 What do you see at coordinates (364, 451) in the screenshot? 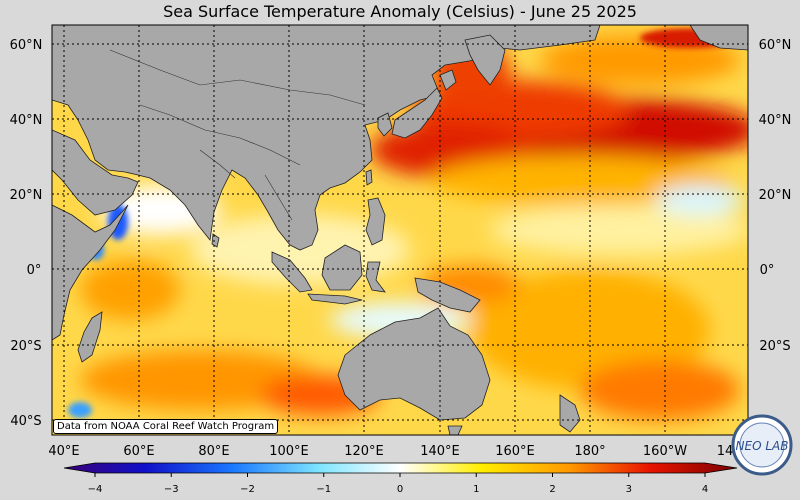
I see `lon-label: 120°E` at bounding box center [364, 451].